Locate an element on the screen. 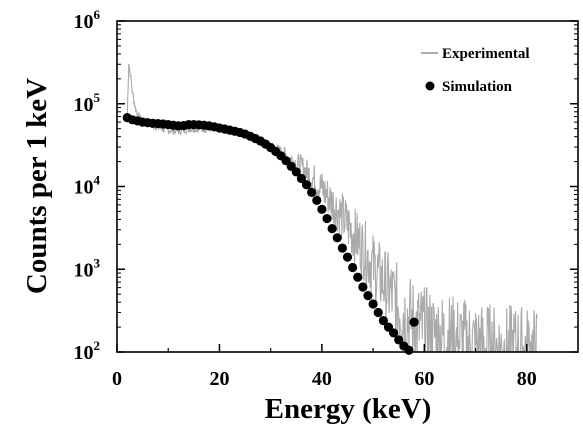 The height and width of the screenshot is (427, 583). x-axis-title: Energy (keV) is located at coordinates (348, 409).